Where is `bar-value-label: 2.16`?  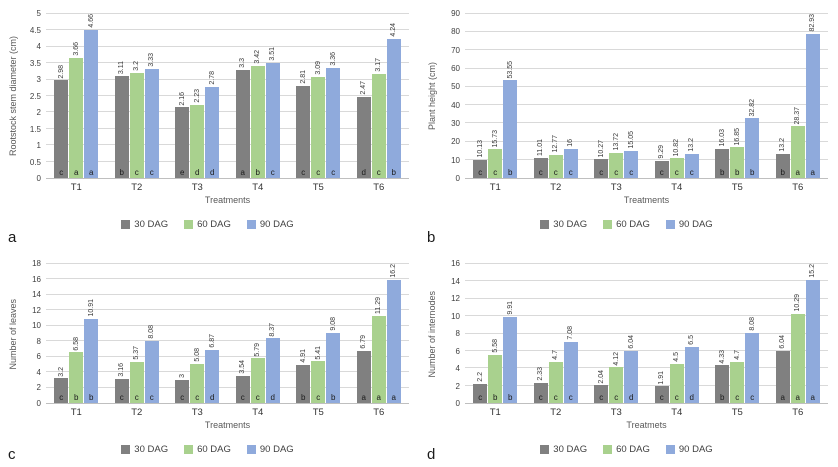
bar-value-label: 2.16 is located at coordinates (182, 98).